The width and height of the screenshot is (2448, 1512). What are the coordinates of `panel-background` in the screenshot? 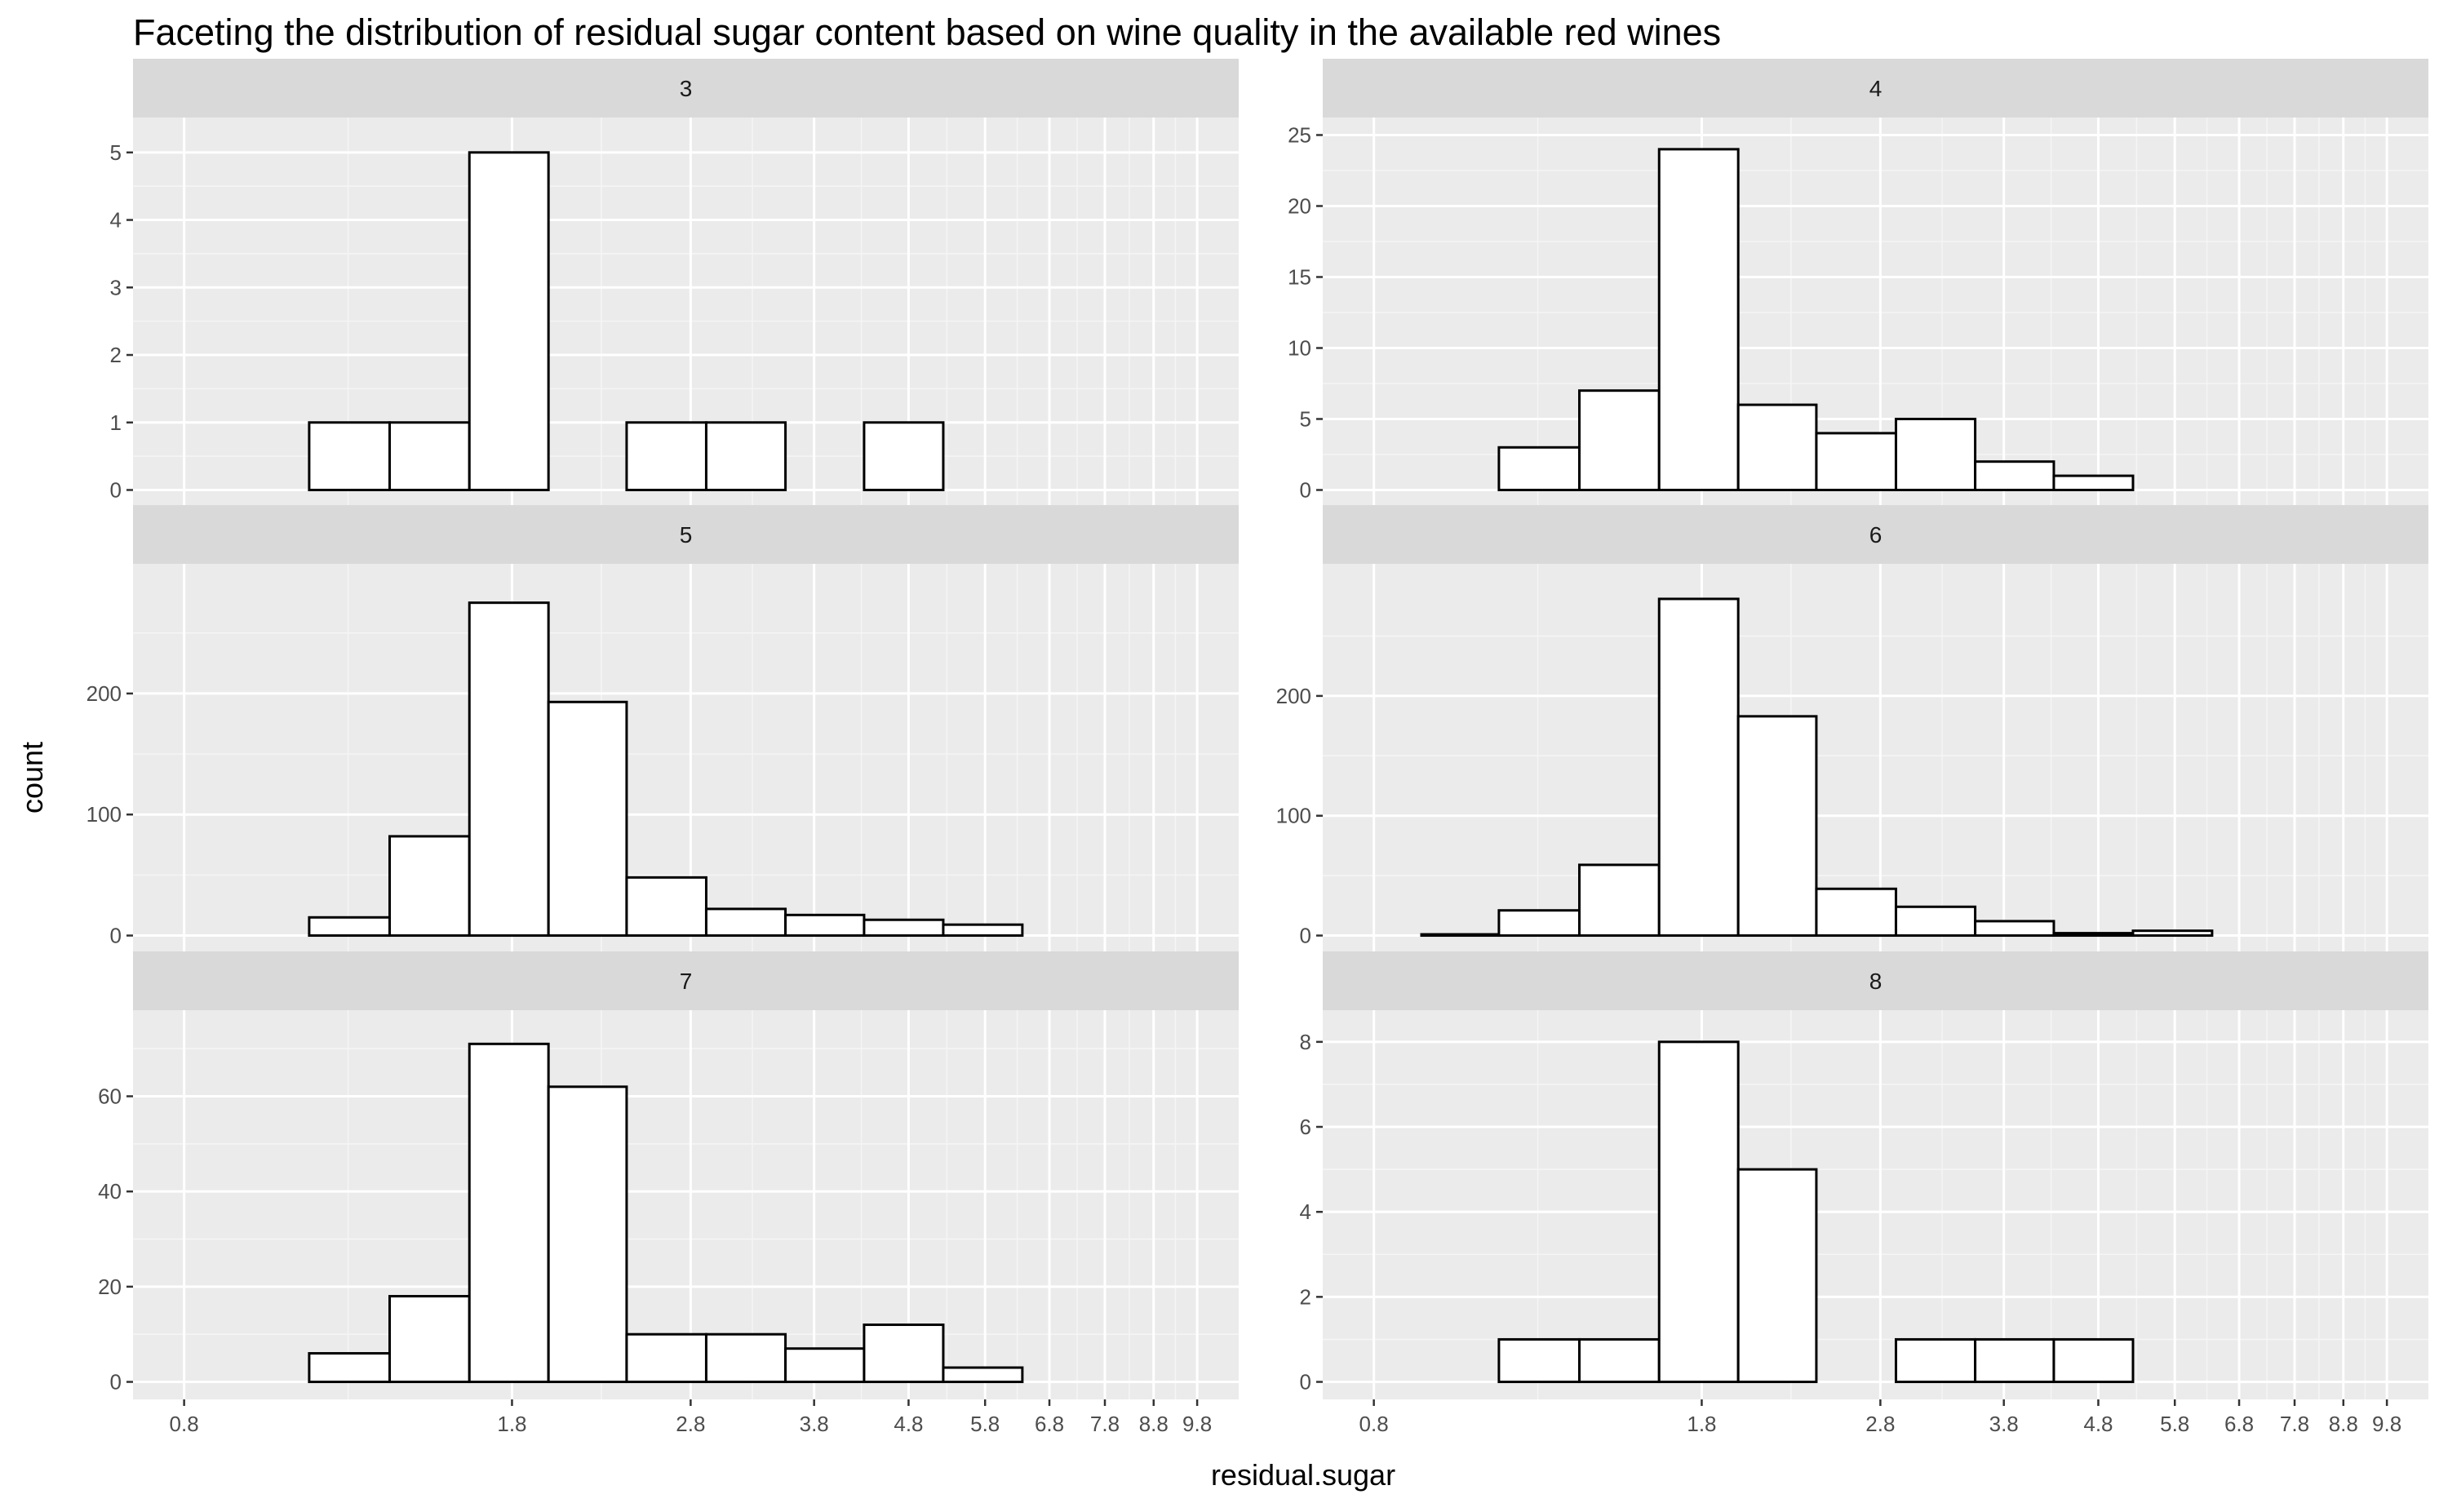 It's located at (1876, 1204).